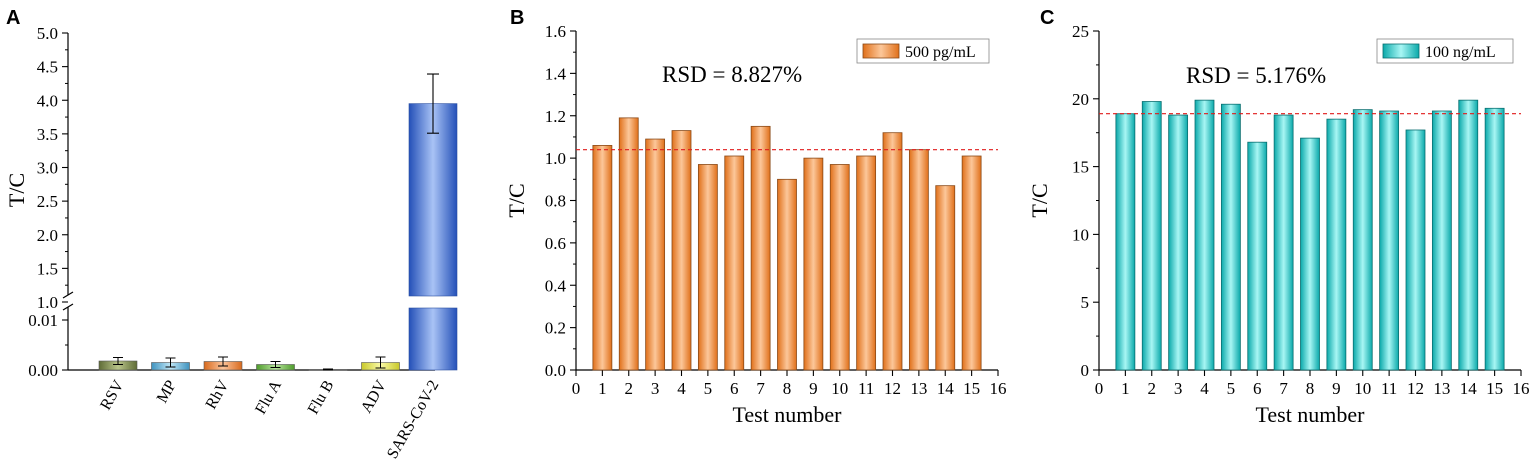 This screenshot has height=466, width=1535. I want to click on y-tick-label: 20, so click(1080, 99).